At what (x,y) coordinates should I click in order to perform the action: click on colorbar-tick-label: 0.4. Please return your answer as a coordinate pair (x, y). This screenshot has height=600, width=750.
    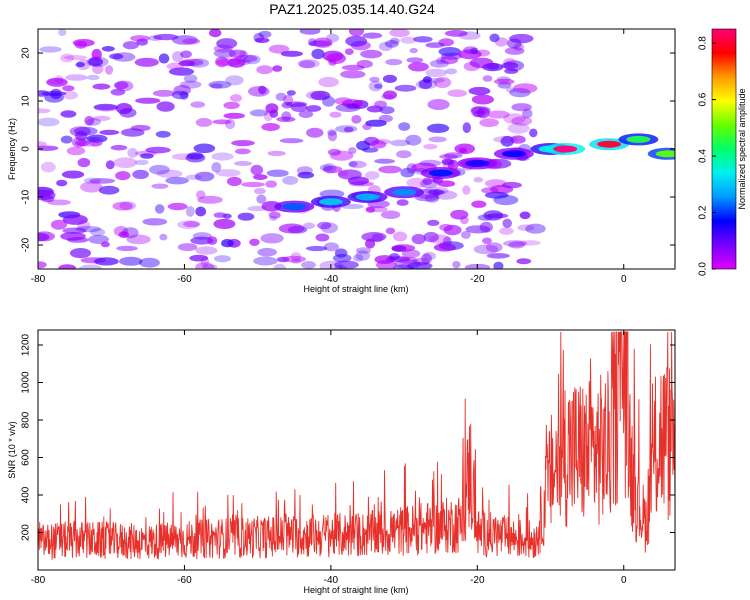
    Looking at the image, I should click on (703, 156).